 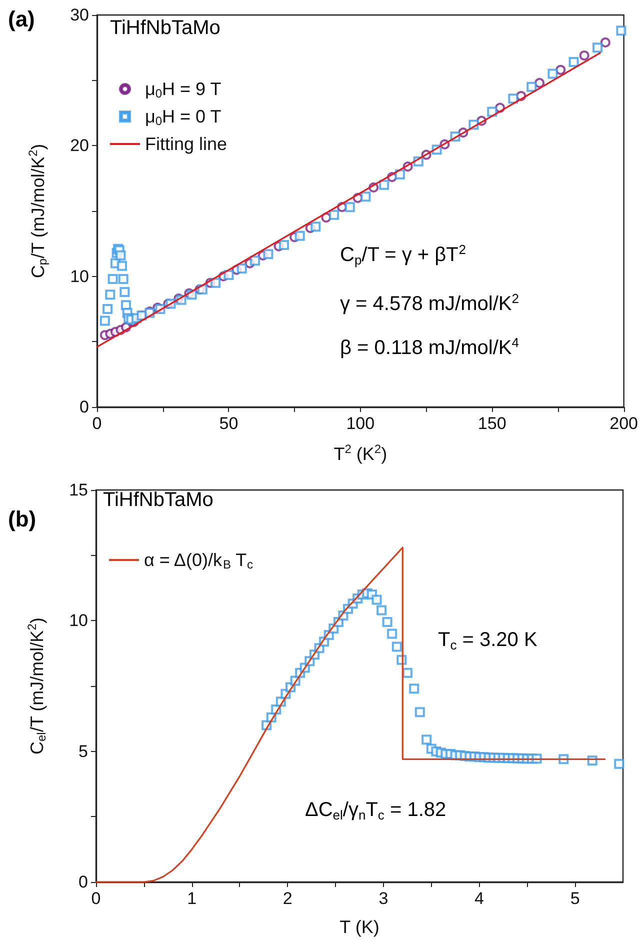 I want to click on y-tick-label: 30, so click(x=79, y=15).